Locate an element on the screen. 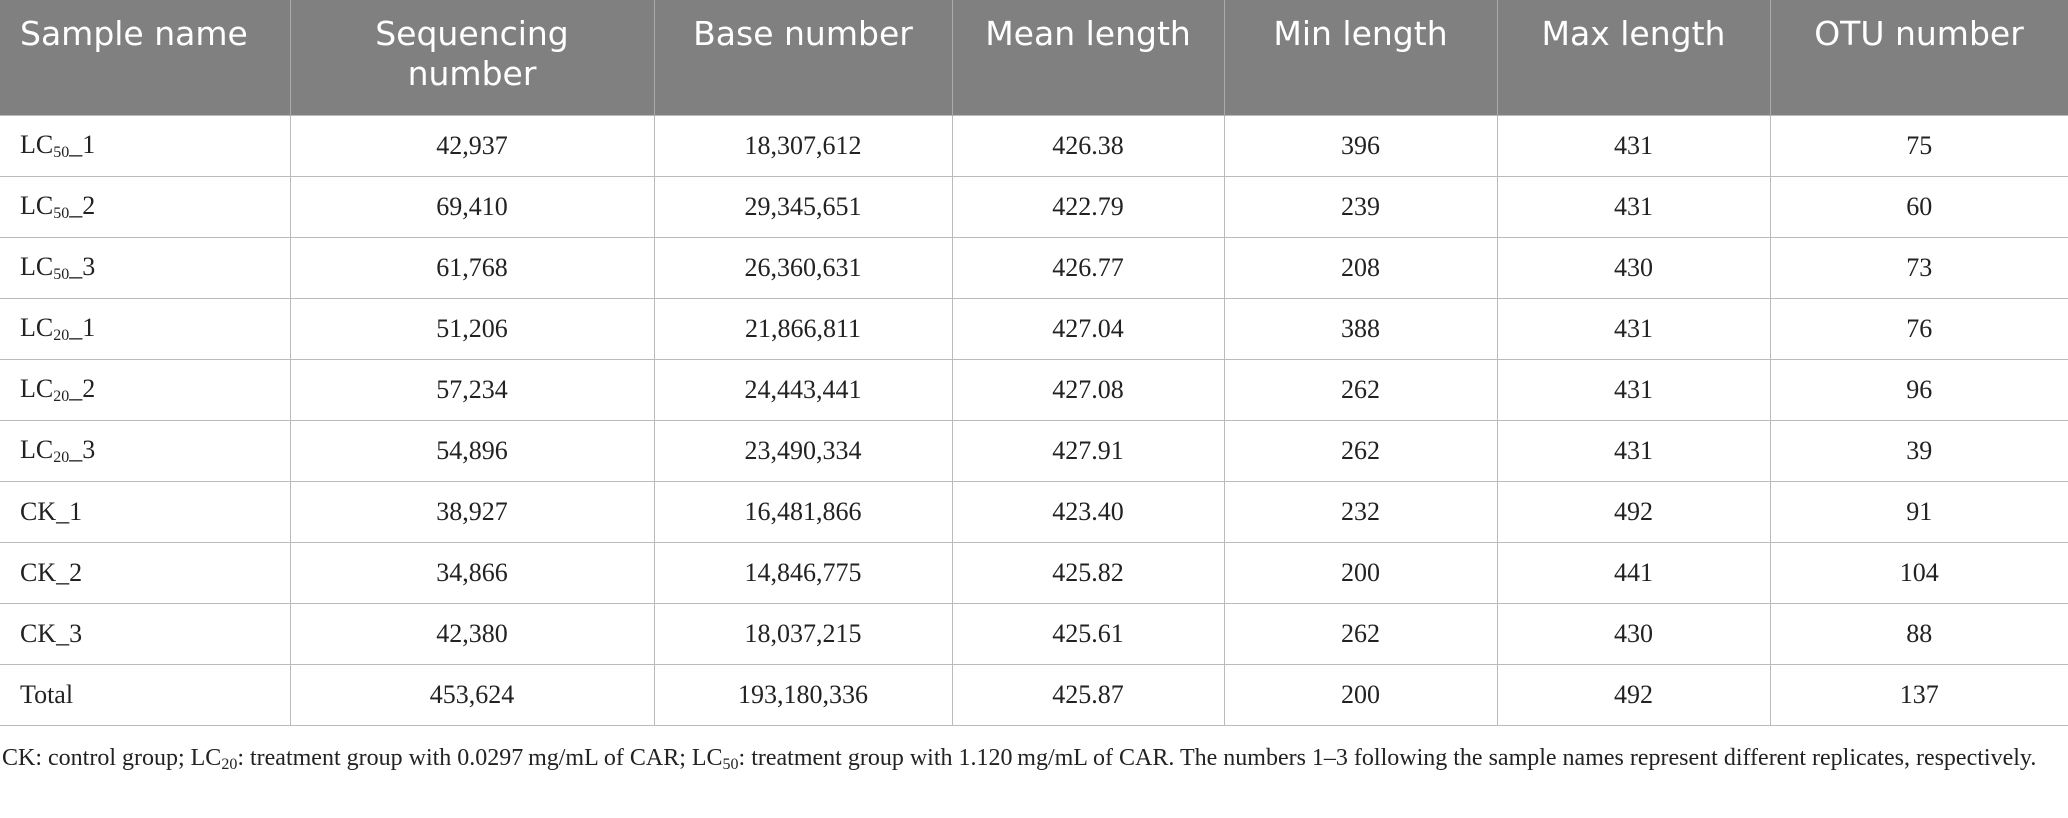  header-text: Mean length is located at coordinates (1088, 33).